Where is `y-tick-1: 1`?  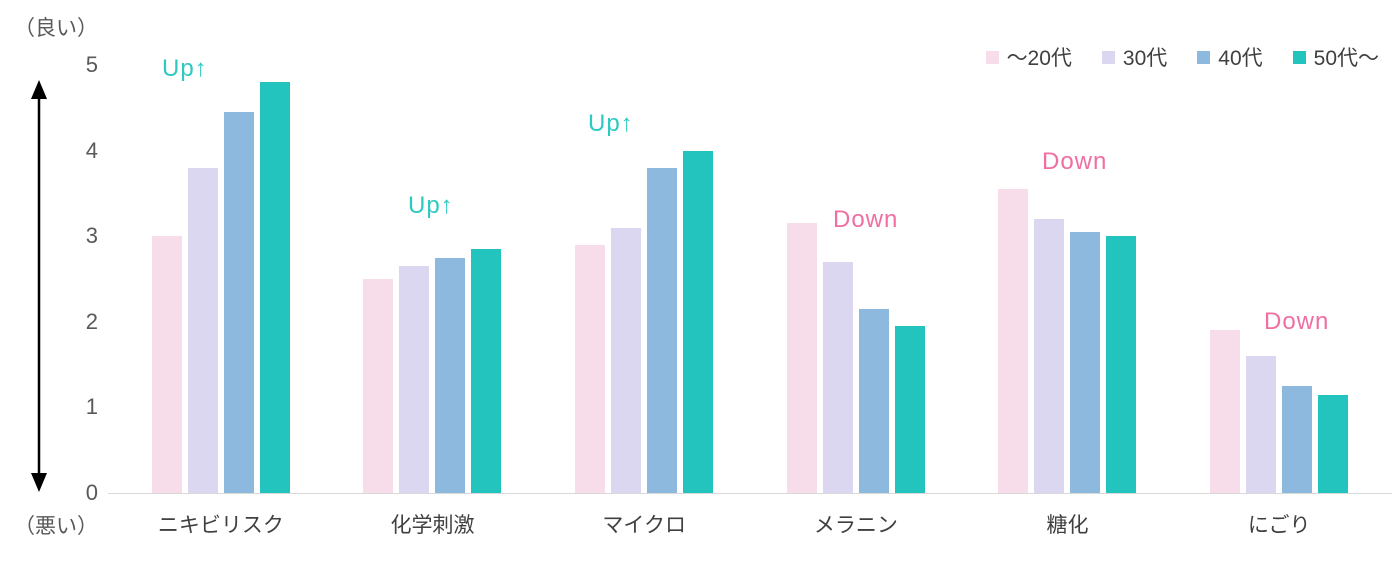 y-tick-1: 1 is located at coordinates (91, 407).